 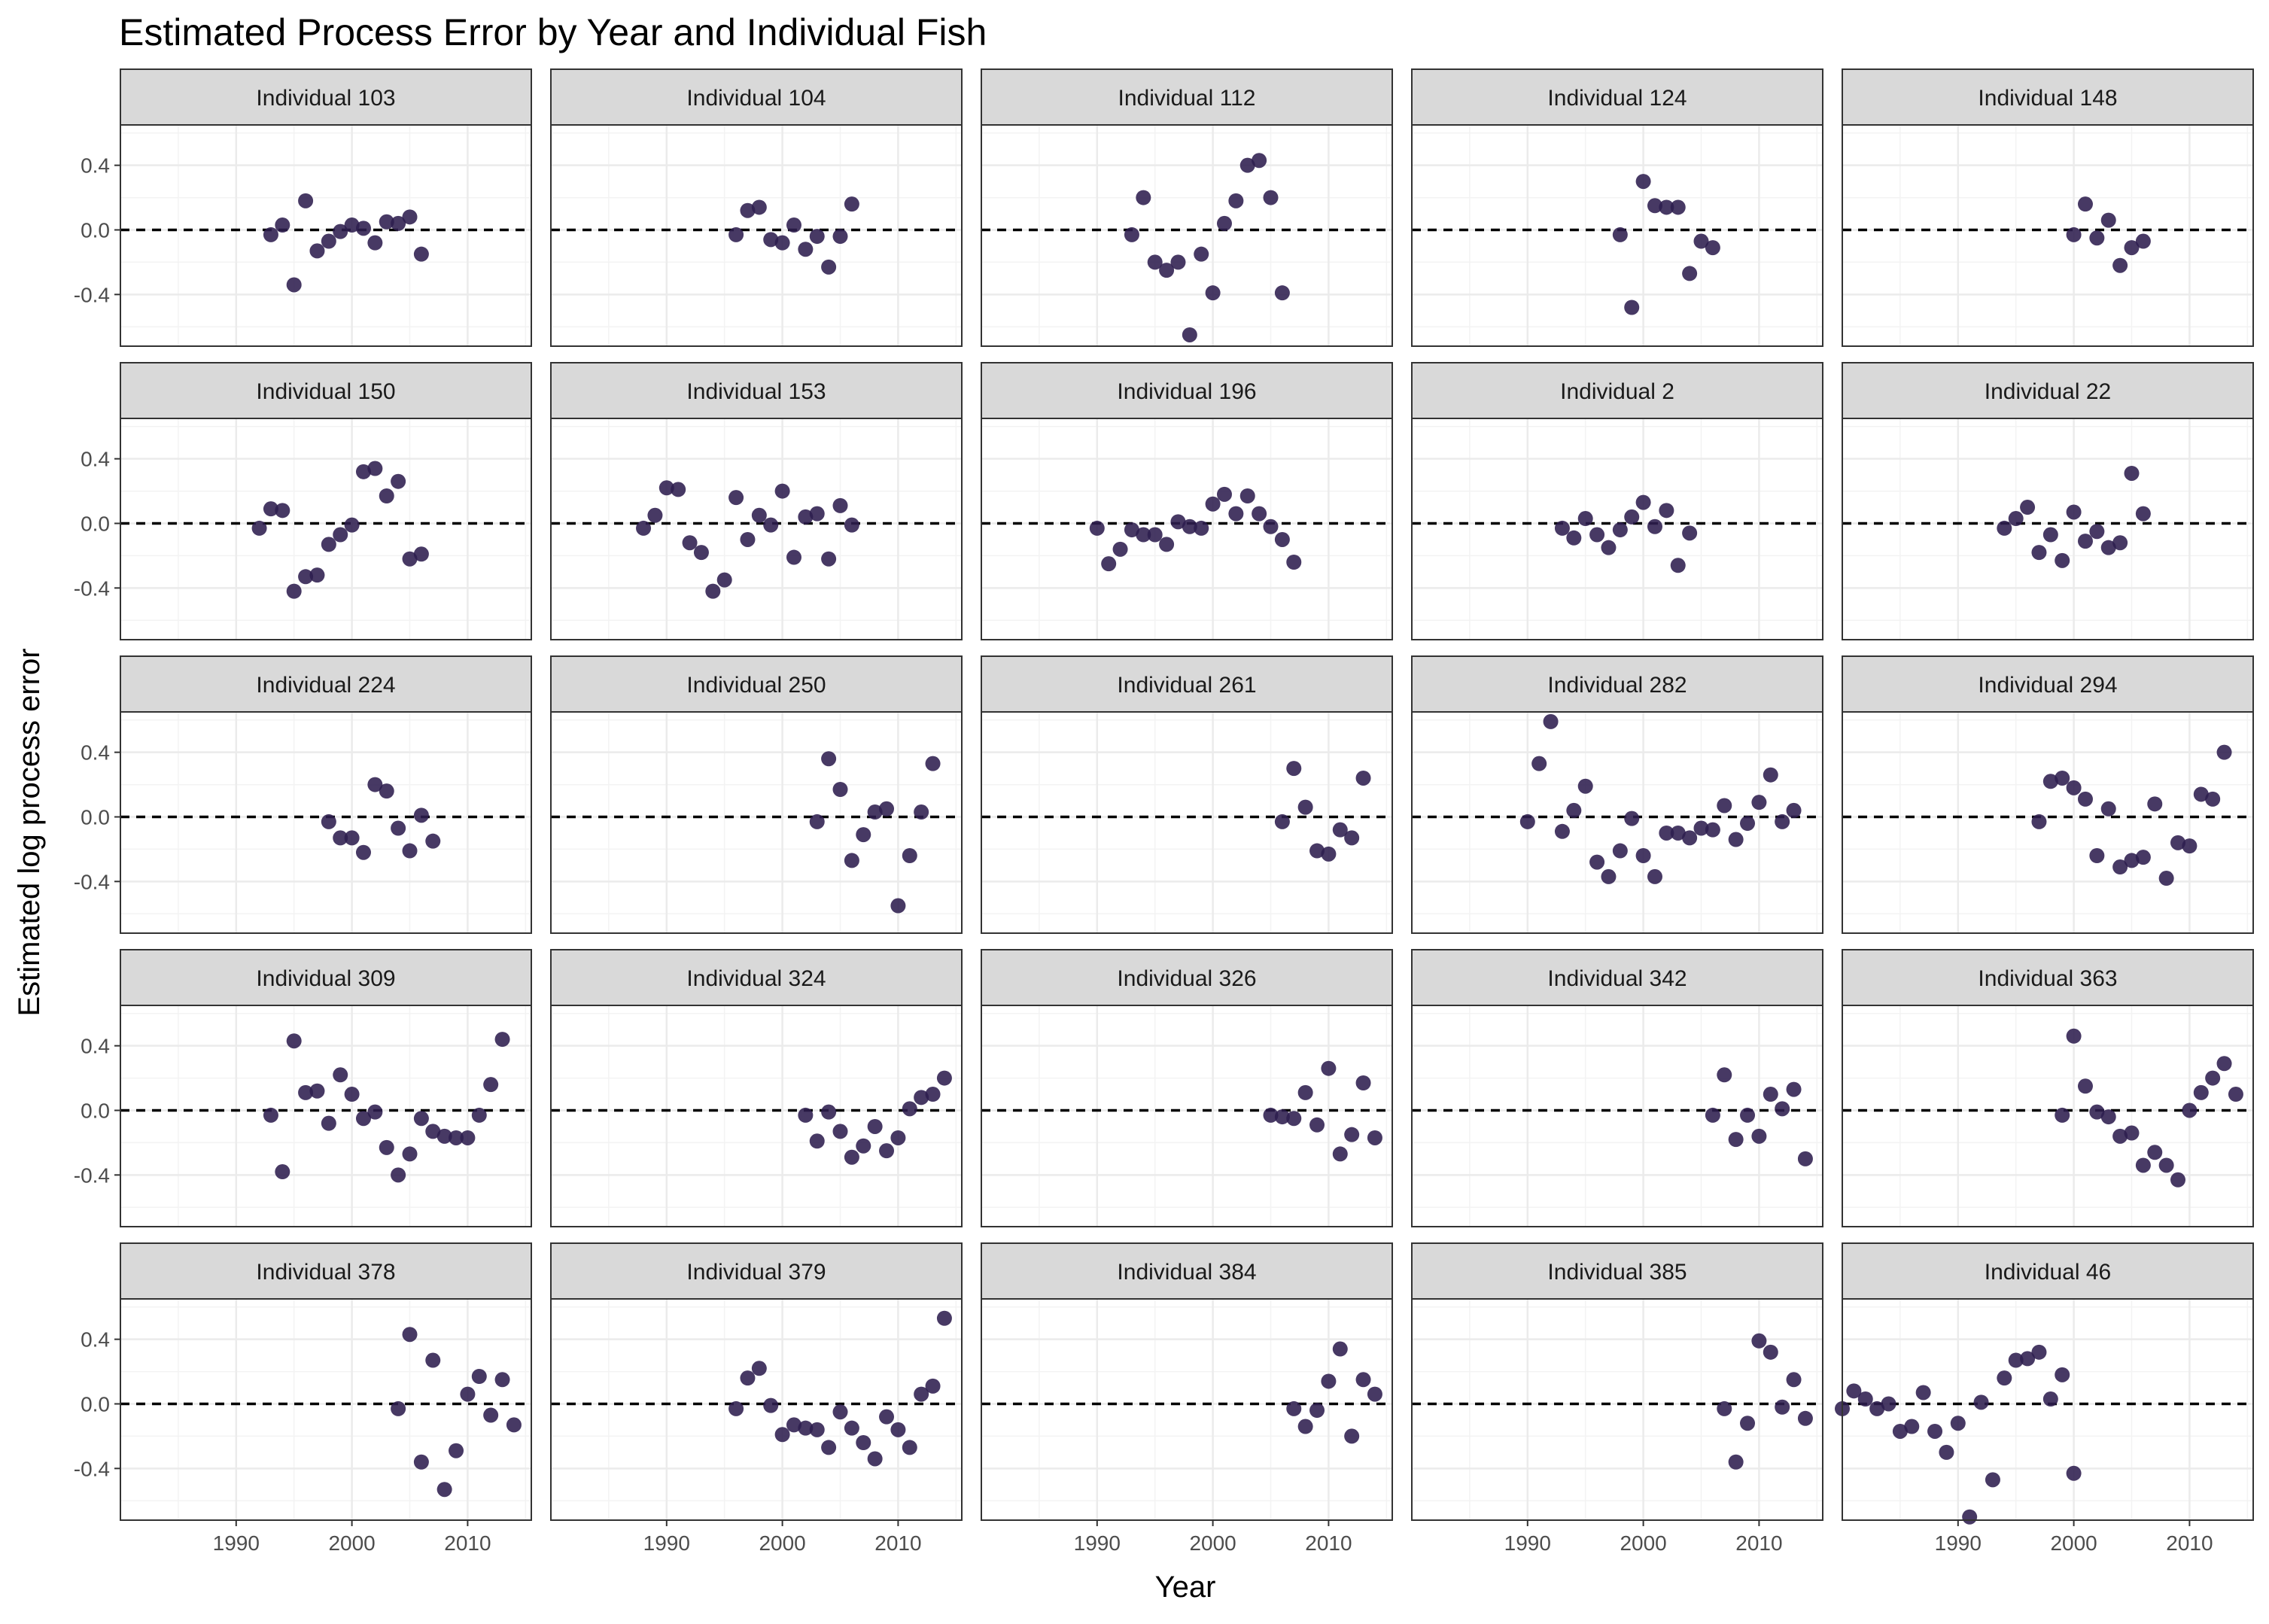 I want to click on facet-panel: Individual 294, so click(x=2048, y=794).